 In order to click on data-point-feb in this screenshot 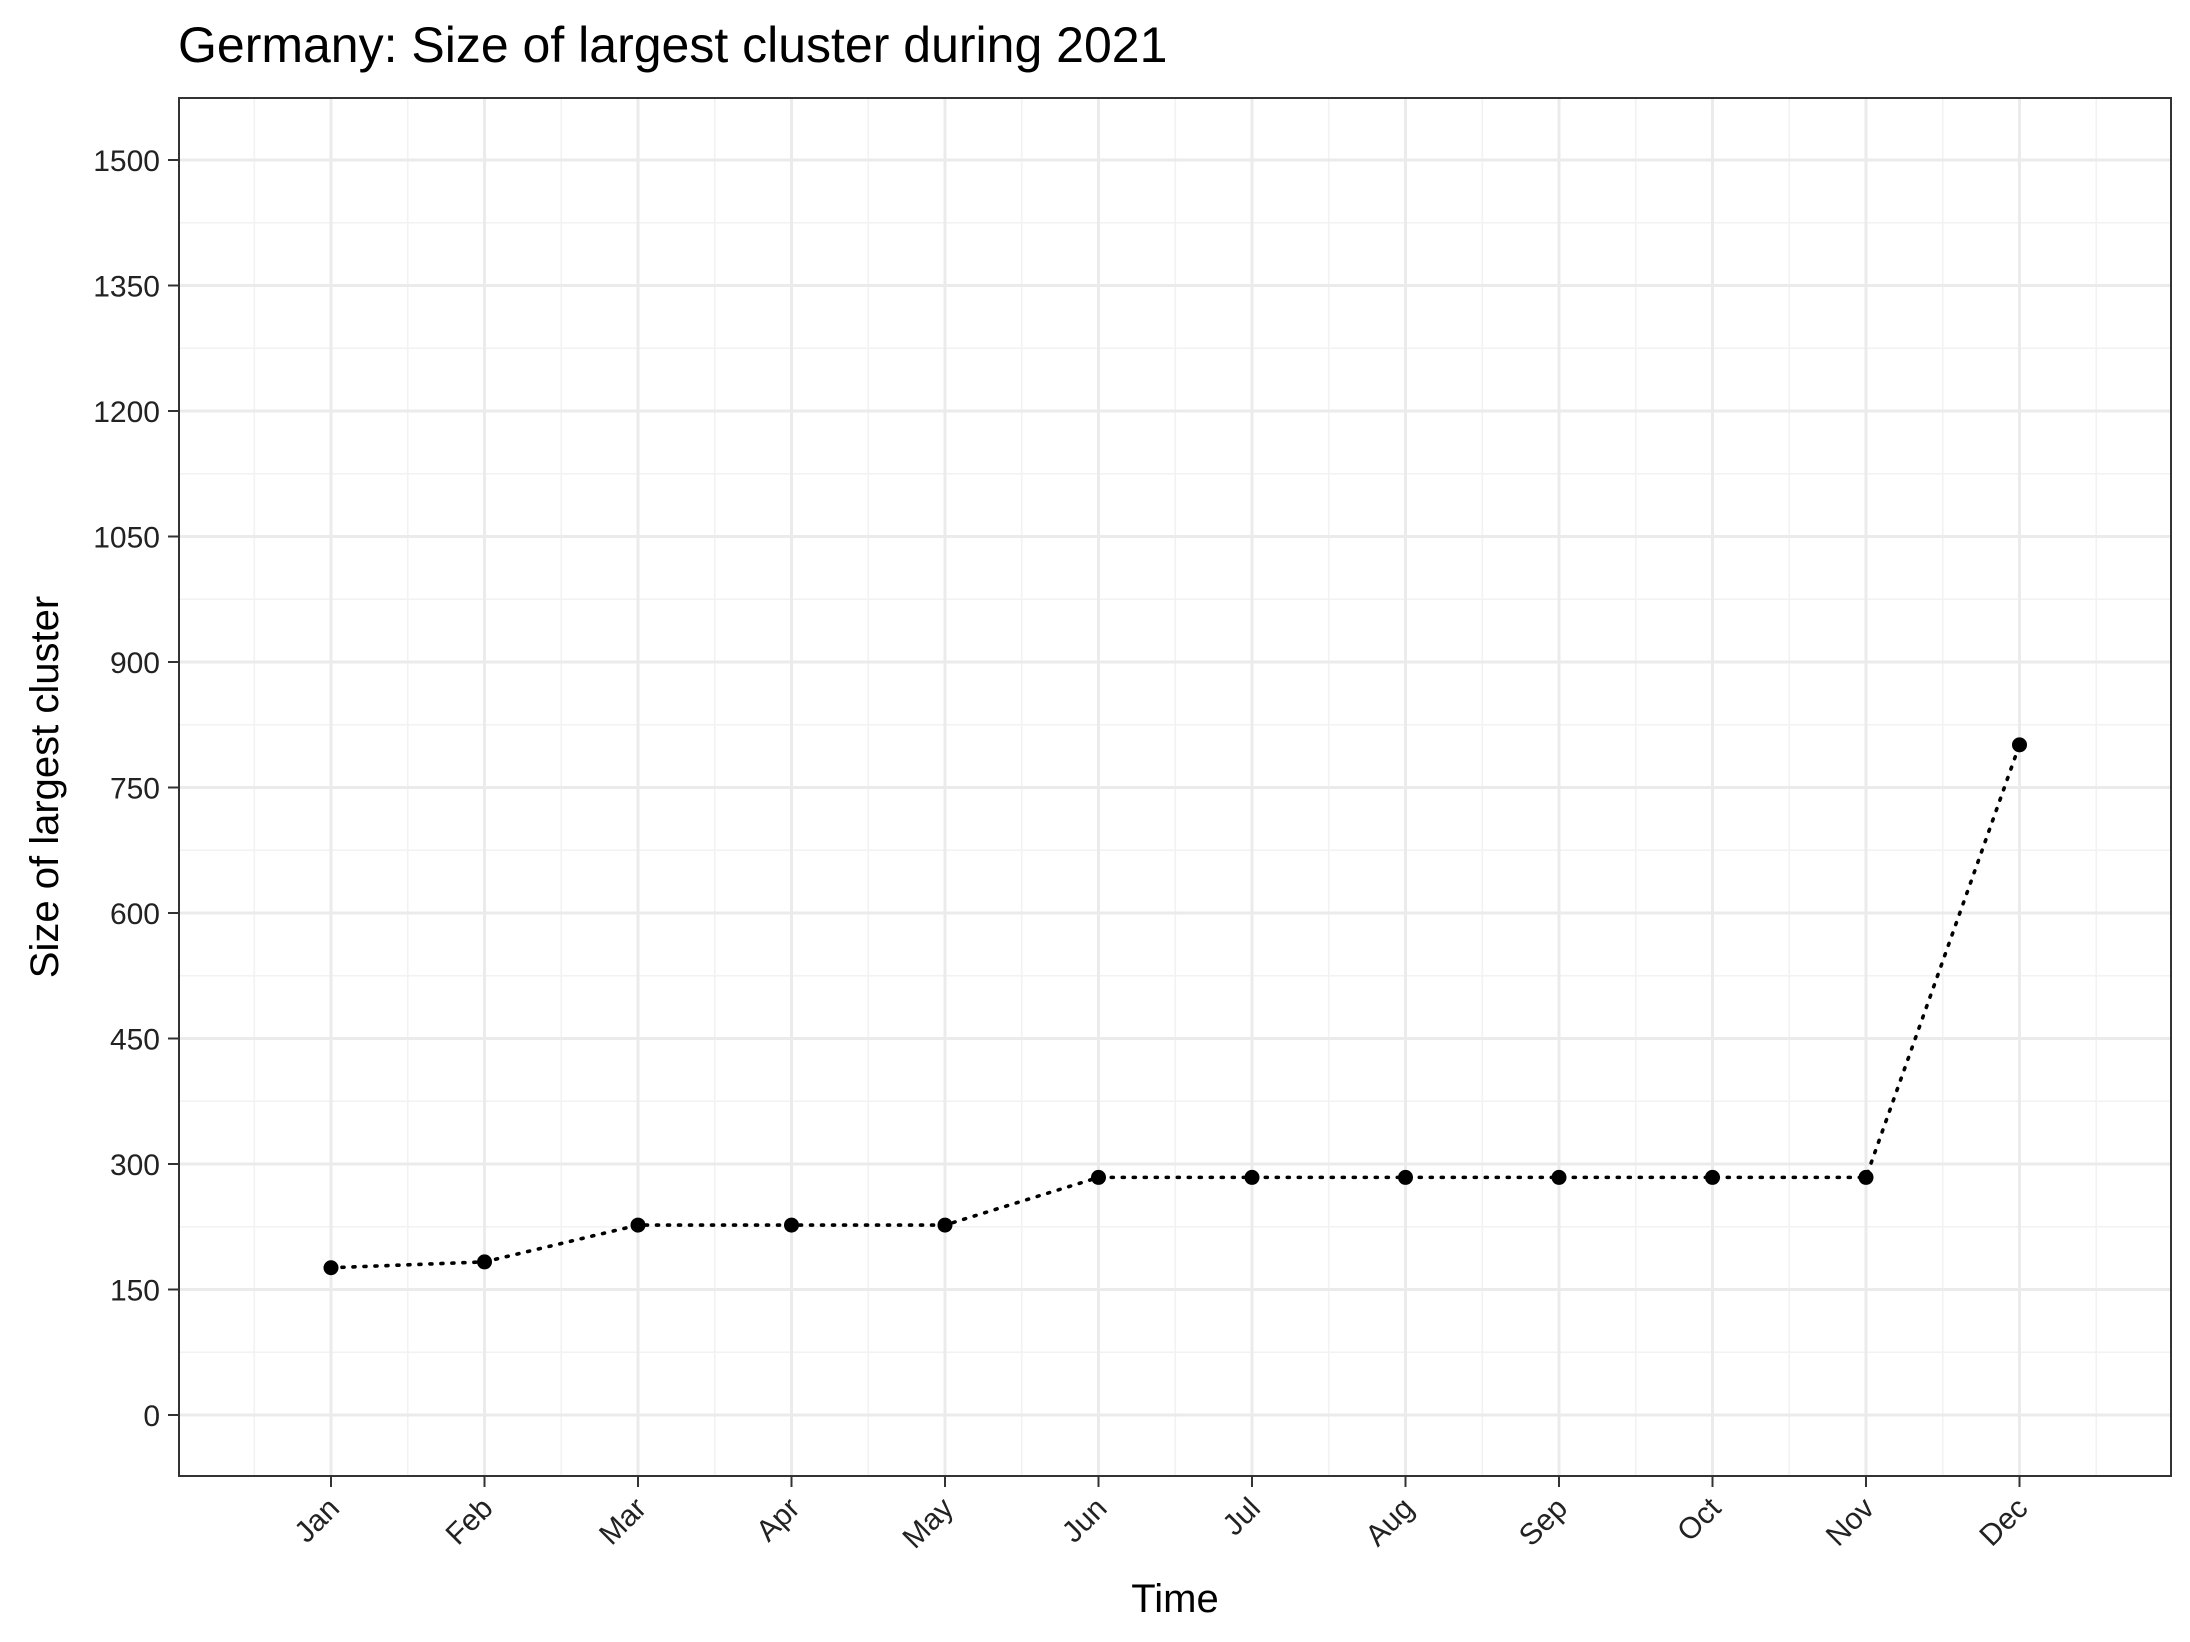, I will do `click(484, 1261)`.